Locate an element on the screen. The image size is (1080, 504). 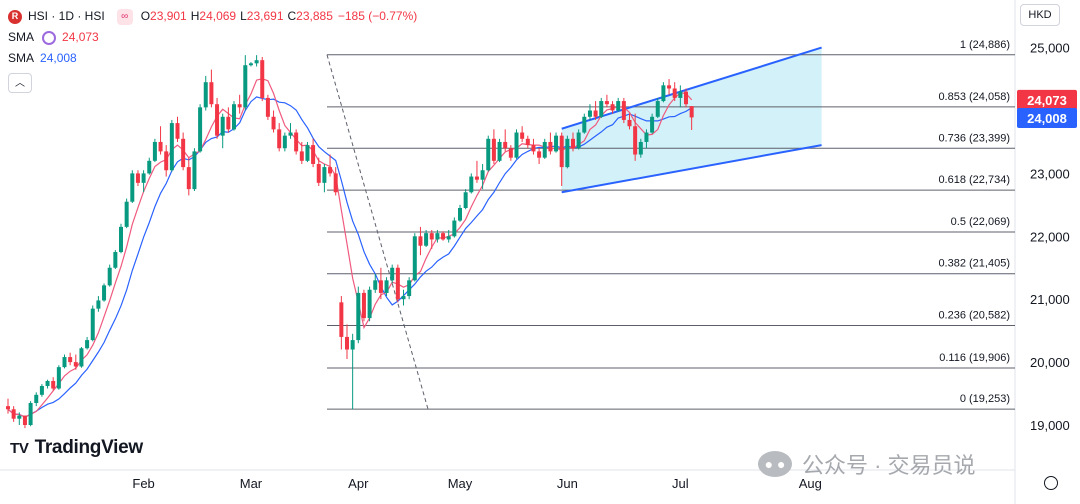
collapse-legend-button: ︿ is located at coordinates (20, 83).